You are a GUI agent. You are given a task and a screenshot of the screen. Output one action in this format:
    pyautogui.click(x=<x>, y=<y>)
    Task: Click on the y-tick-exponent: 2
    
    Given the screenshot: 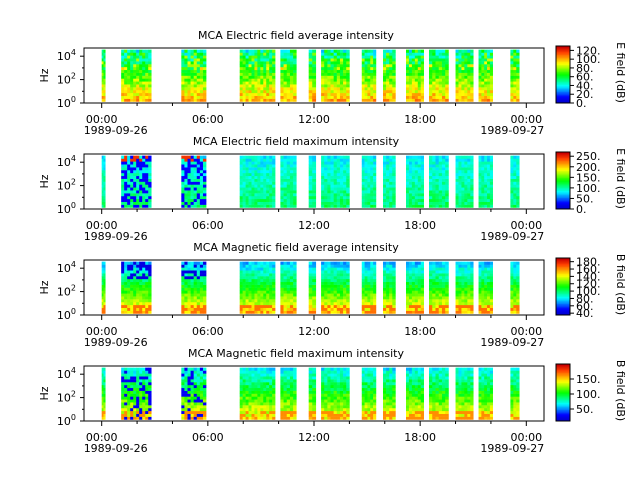 What is the action you would take?
    pyautogui.click(x=73, y=182)
    